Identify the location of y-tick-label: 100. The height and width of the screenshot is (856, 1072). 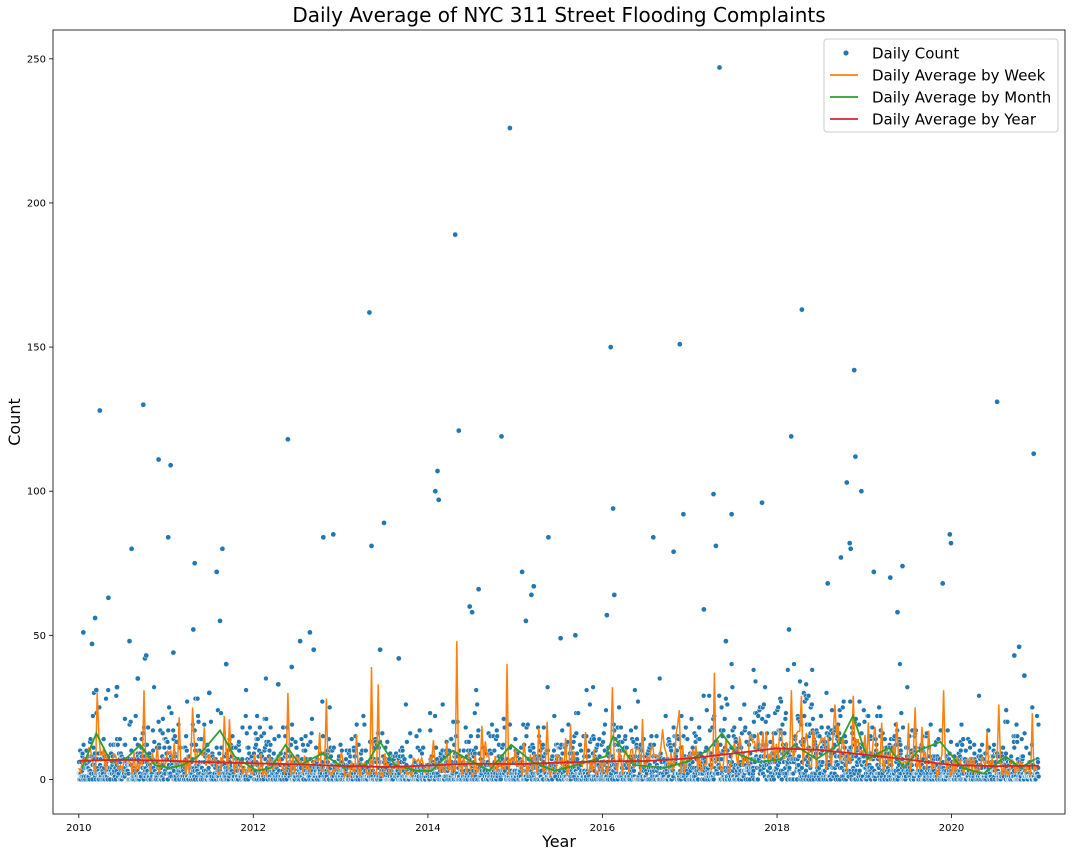
(36, 492).